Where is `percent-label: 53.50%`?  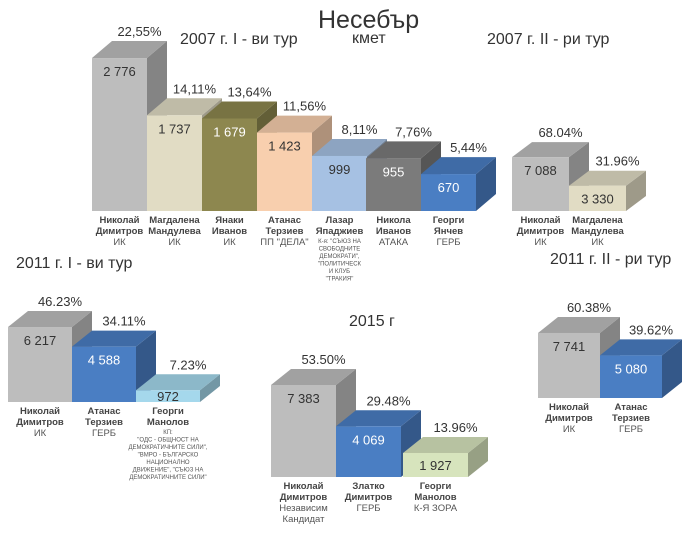
percent-label: 53.50% is located at coordinates (323, 359).